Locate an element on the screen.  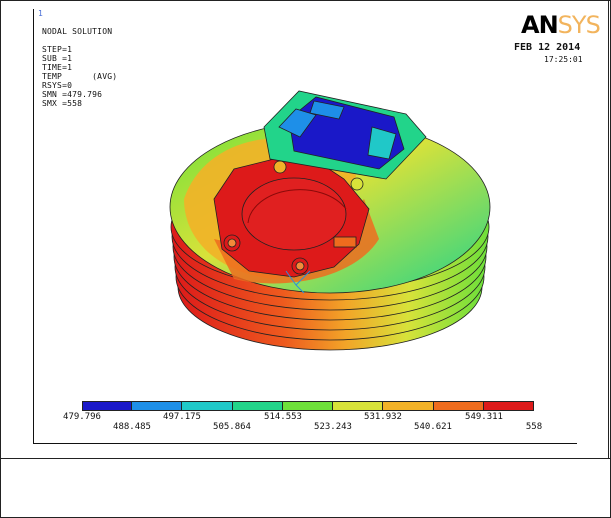
coordinate-triad-icon is located at coordinates (298, 282).